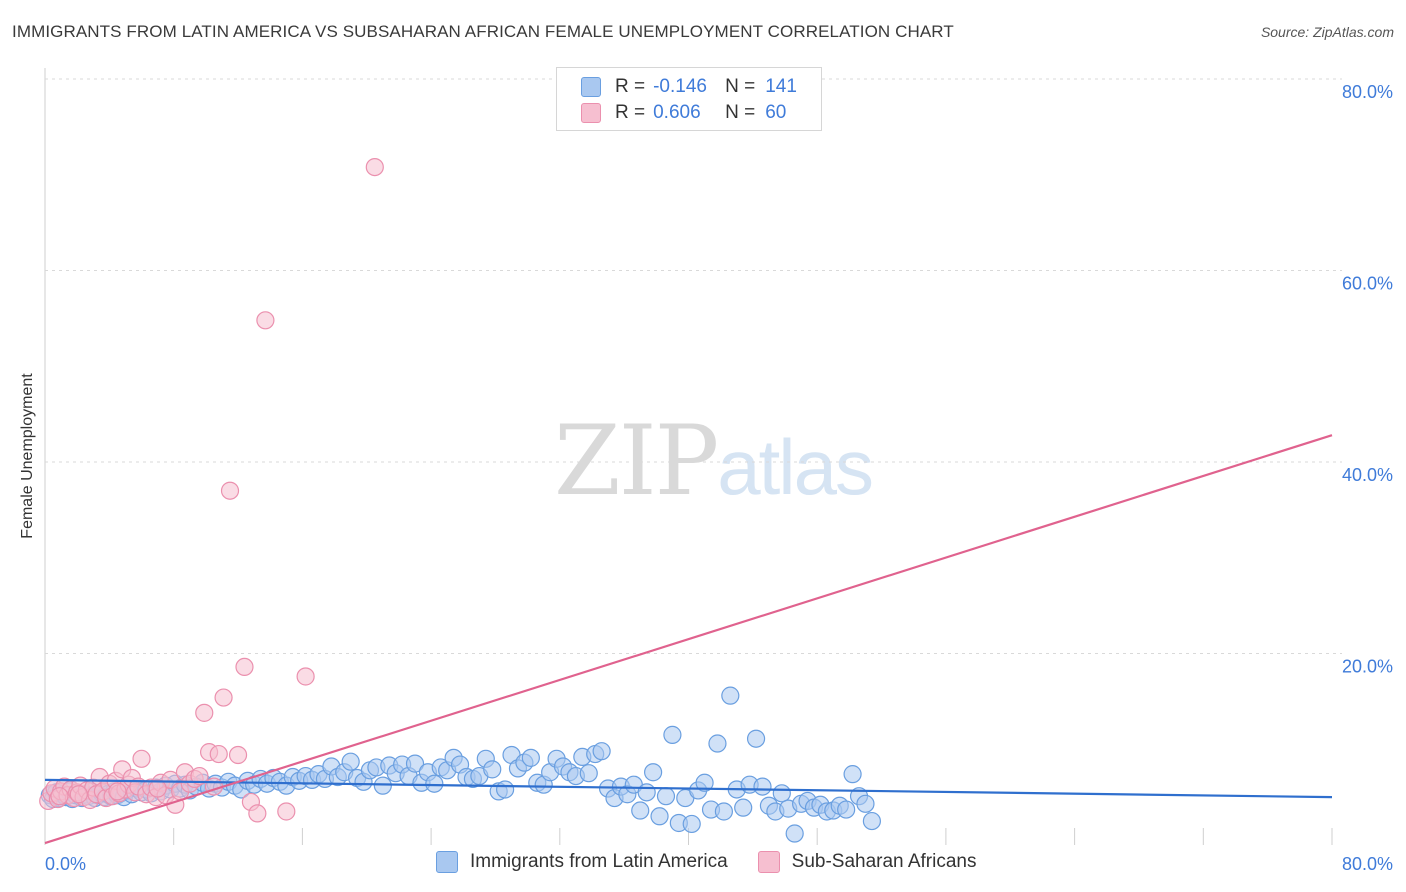 This screenshot has height=892, width=1406. I want to click on legend-row-series1: R = -0.146 N = 141, so click(689, 87).